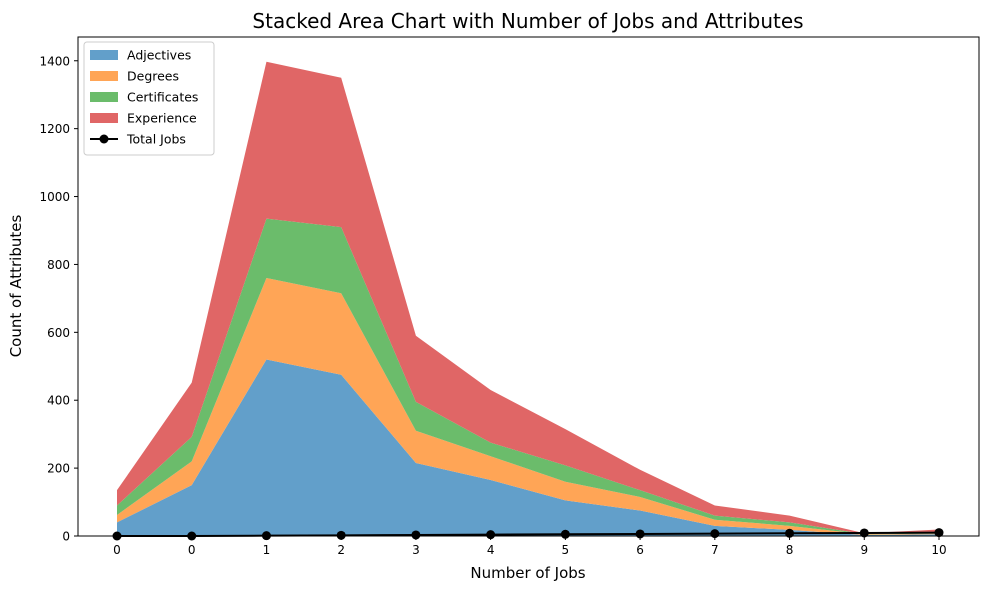 This screenshot has height=590, width=989. What do you see at coordinates (16, 286) in the screenshot?
I see `y-axis-label: Count of Attributes` at bounding box center [16, 286].